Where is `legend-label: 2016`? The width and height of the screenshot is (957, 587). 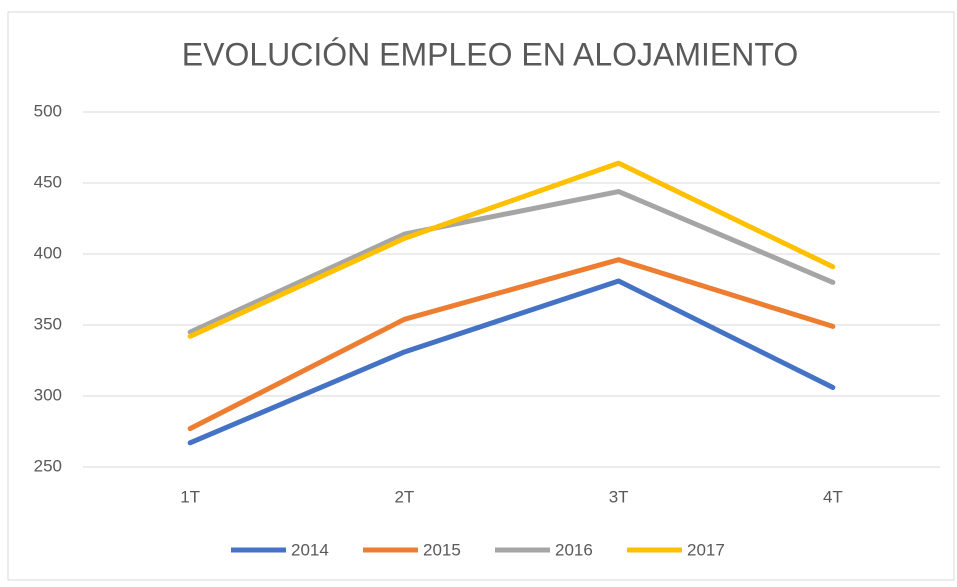
legend-label: 2016 is located at coordinates (574, 549).